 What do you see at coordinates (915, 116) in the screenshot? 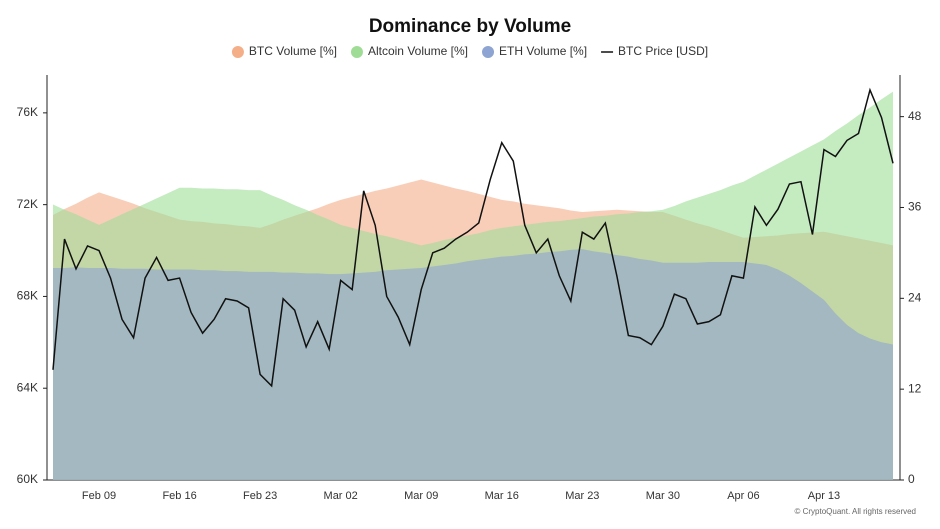
I see `y2-tick-label: 48` at bounding box center [915, 116].